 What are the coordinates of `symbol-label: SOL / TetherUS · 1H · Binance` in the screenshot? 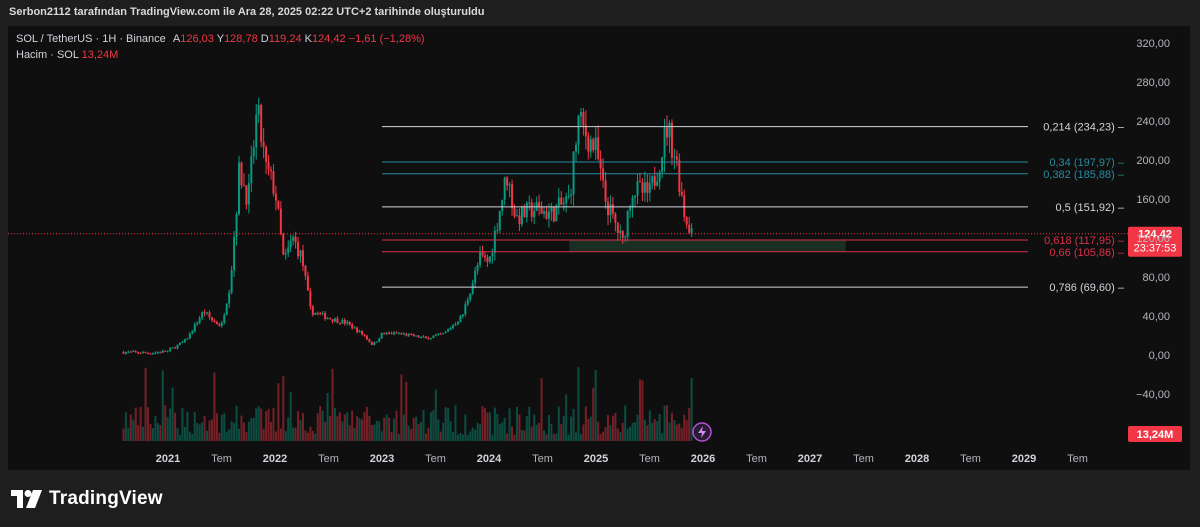 It's located at (91, 39).